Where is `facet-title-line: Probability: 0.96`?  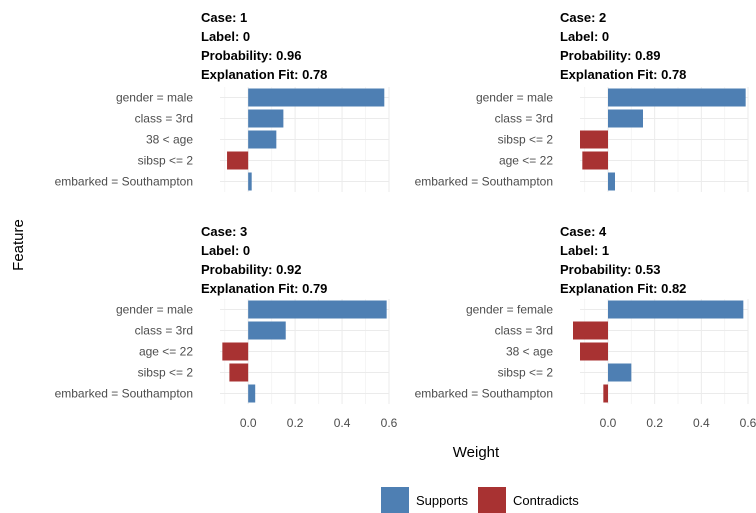 facet-title-line: Probability: 0.96 is located at coordinates (251, 55).